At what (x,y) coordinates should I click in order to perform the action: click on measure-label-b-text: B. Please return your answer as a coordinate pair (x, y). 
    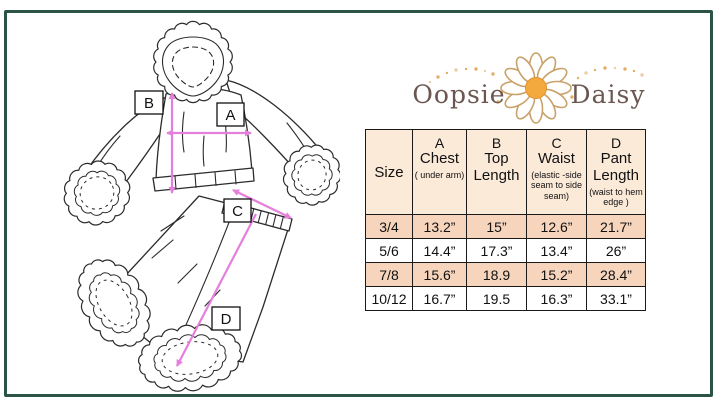
    Looking at the image, I should click on (149, 103).